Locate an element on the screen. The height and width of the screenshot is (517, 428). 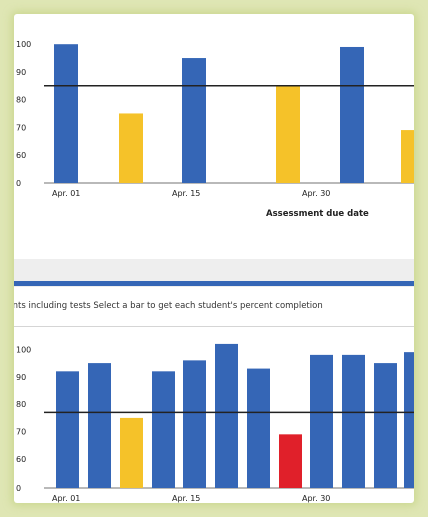
section-divider-line is located at coordinates (214, 283).